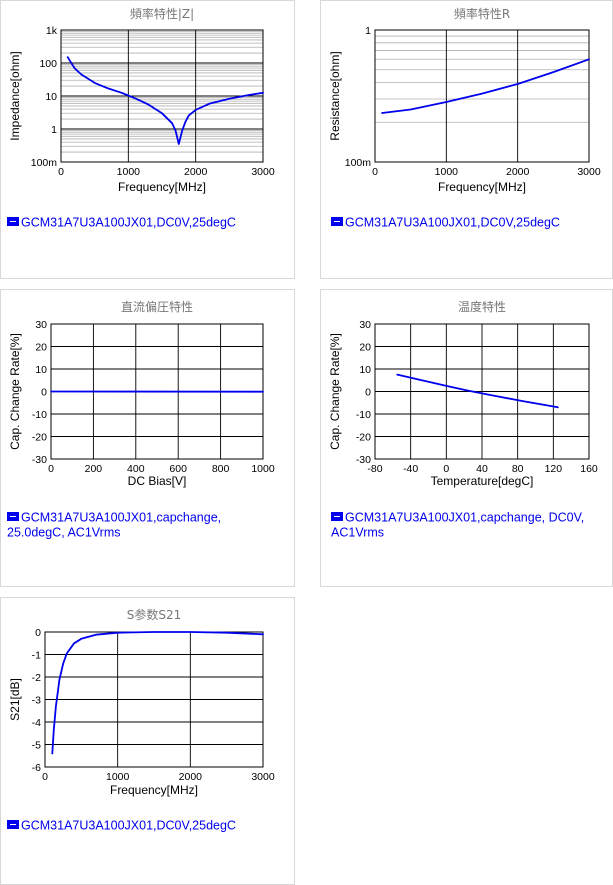 This screenshot has height=885, width=613. What do you see at coordinates (162, 13) in the screenshot?
I see `chart-title: 頻率特性|Z|` at bounding box center [162, 13].